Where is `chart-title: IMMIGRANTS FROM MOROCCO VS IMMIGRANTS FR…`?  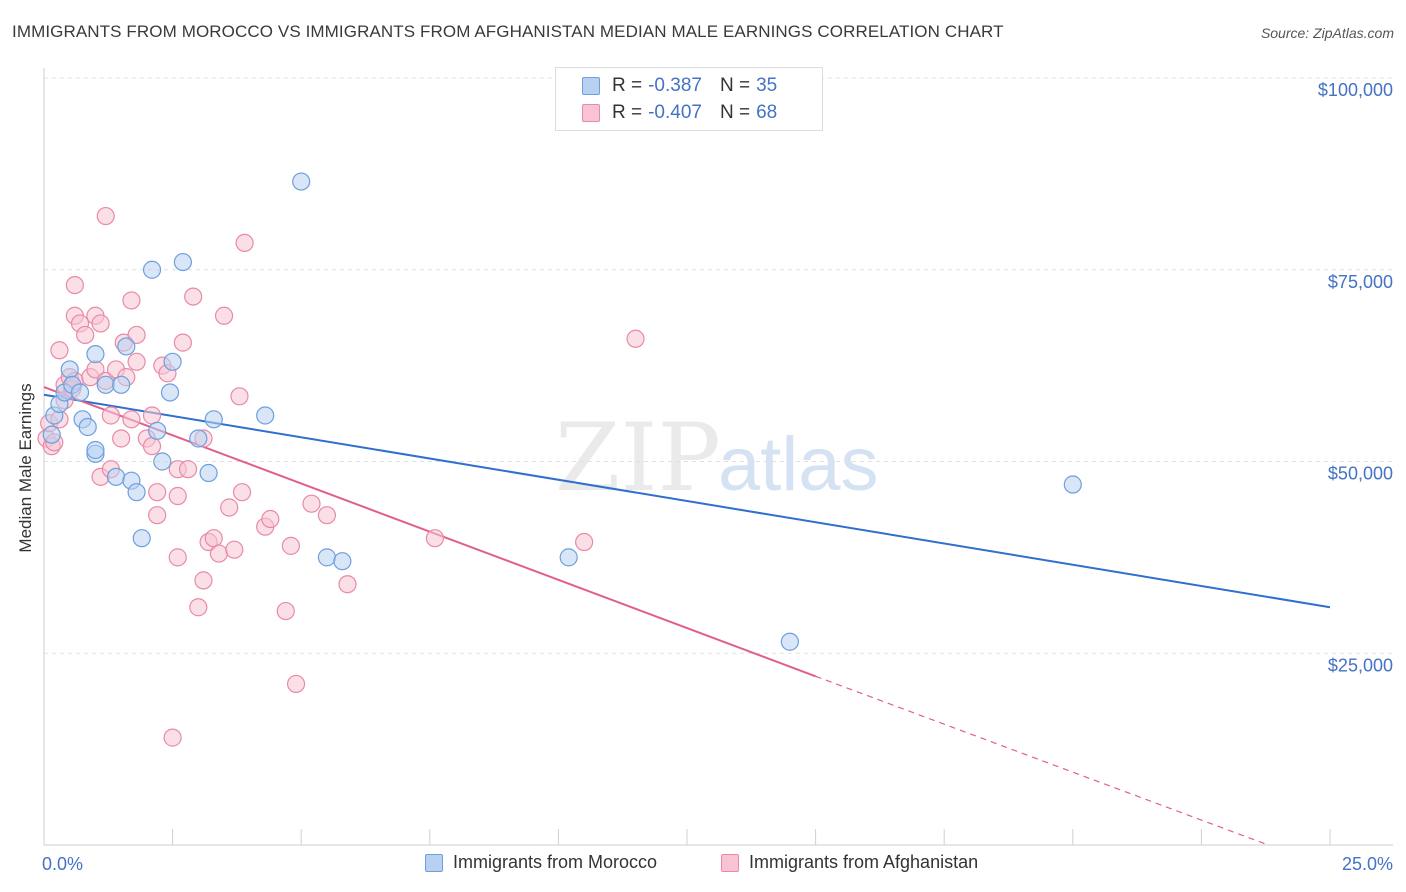 chart-title: IMMIGRANTS FROM MOROCCO VS IMMIGRANTS FR… is located at coordinates (508, 31).